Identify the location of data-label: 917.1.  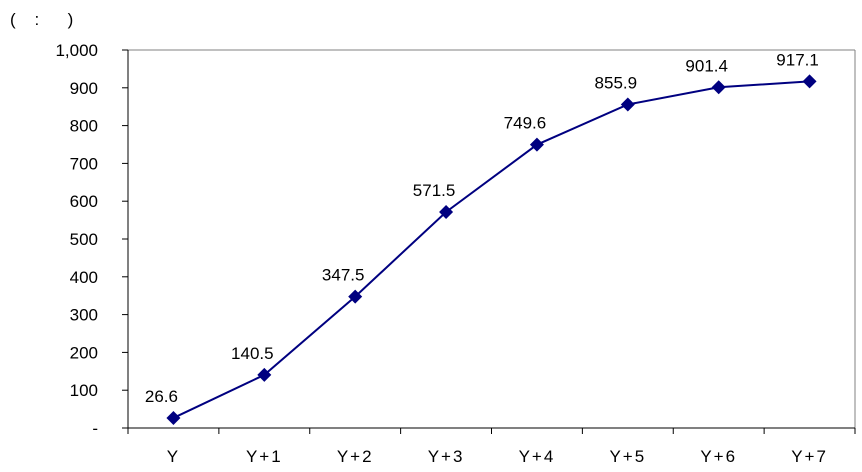
(797, 59).